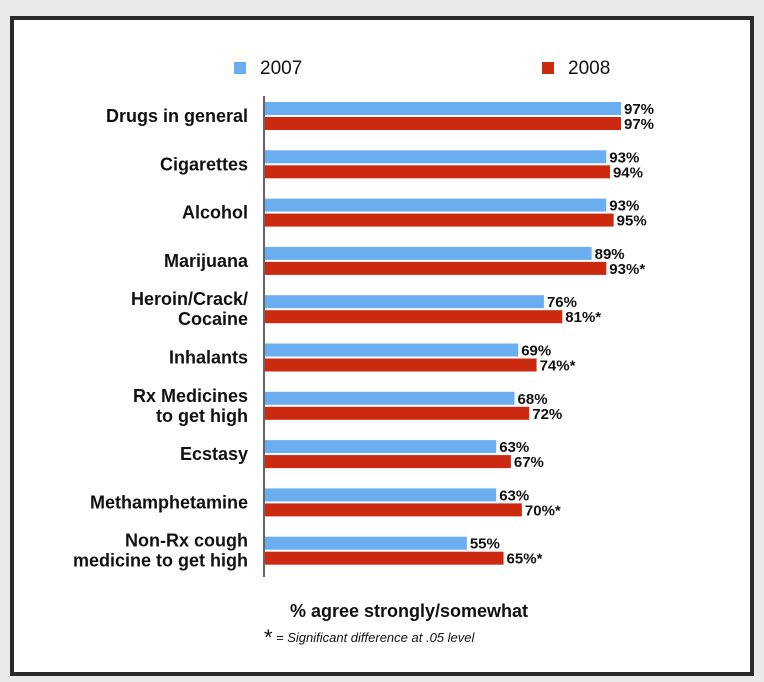  What do you see at coordinates (177, 116) in the screenshot?
I see `category-label-0: Drugs in general` at bounding box center [177, 116].